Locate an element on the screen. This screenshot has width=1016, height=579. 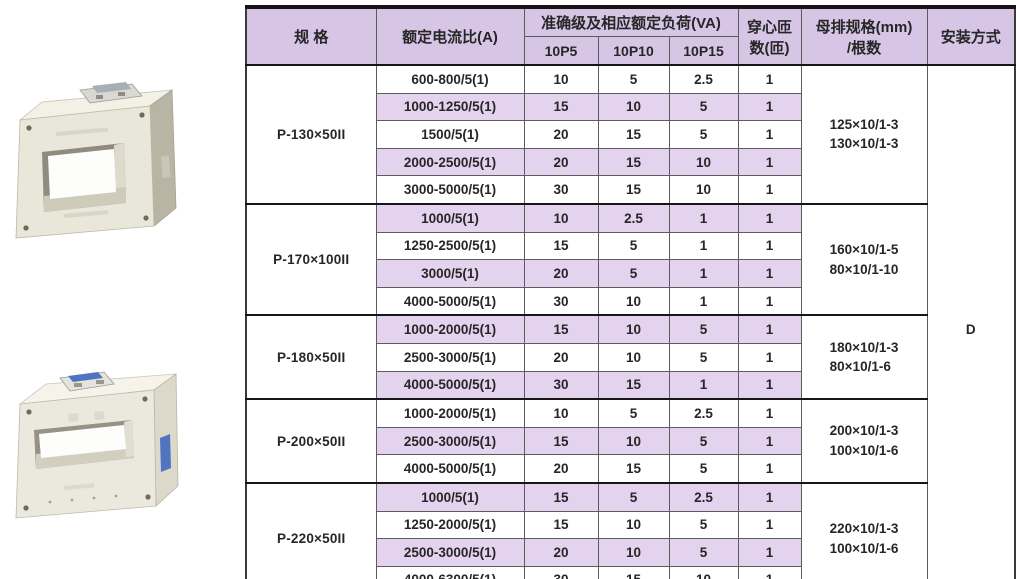
header-turns-line1: 穿心匝 is located at coordinates (769, 27).